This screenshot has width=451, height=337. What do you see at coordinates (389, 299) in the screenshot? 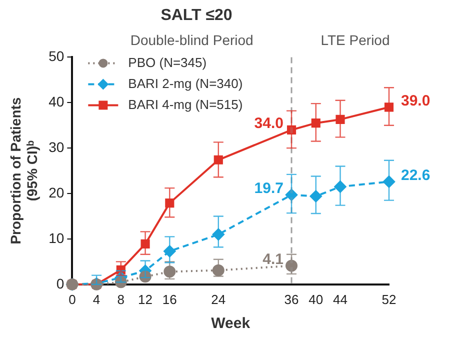
I see `x-tick-label: 52` at bounding box center [389, 299].